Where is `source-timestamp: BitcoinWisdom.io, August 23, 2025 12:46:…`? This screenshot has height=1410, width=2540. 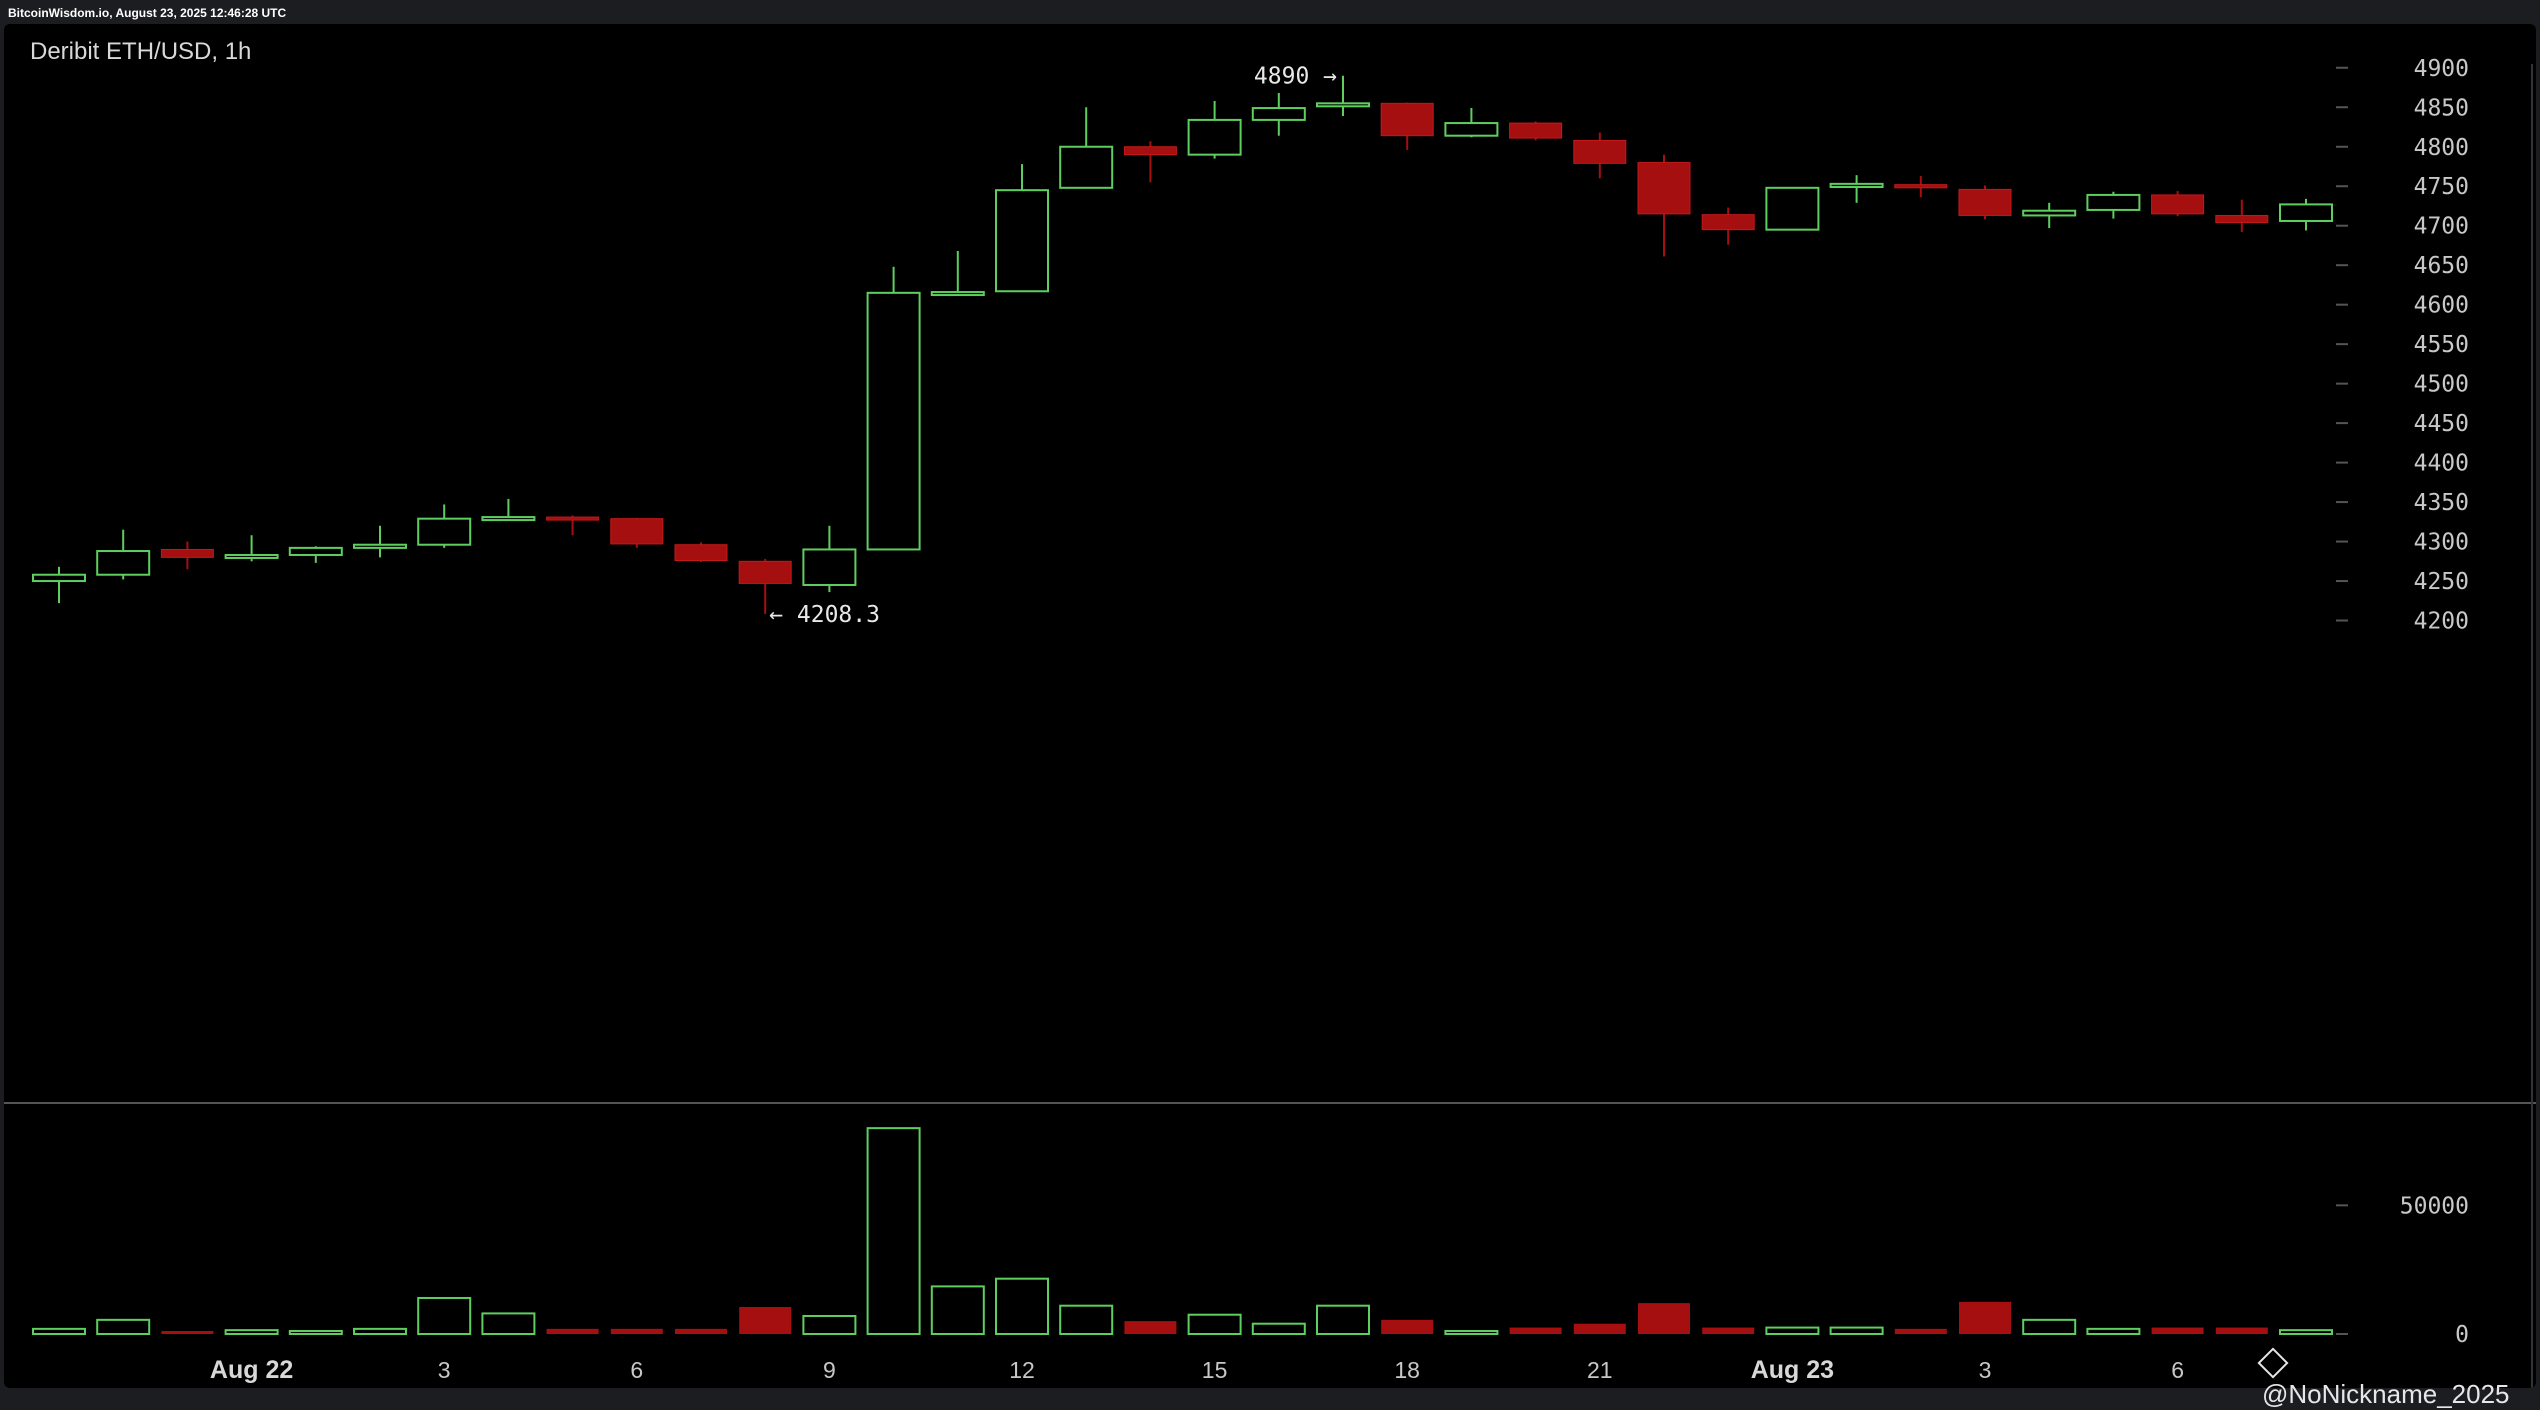
source-timestamp: BitcoinWisdom.io, August 23, 2025 12:46:… is located at coordinates (147, 13).